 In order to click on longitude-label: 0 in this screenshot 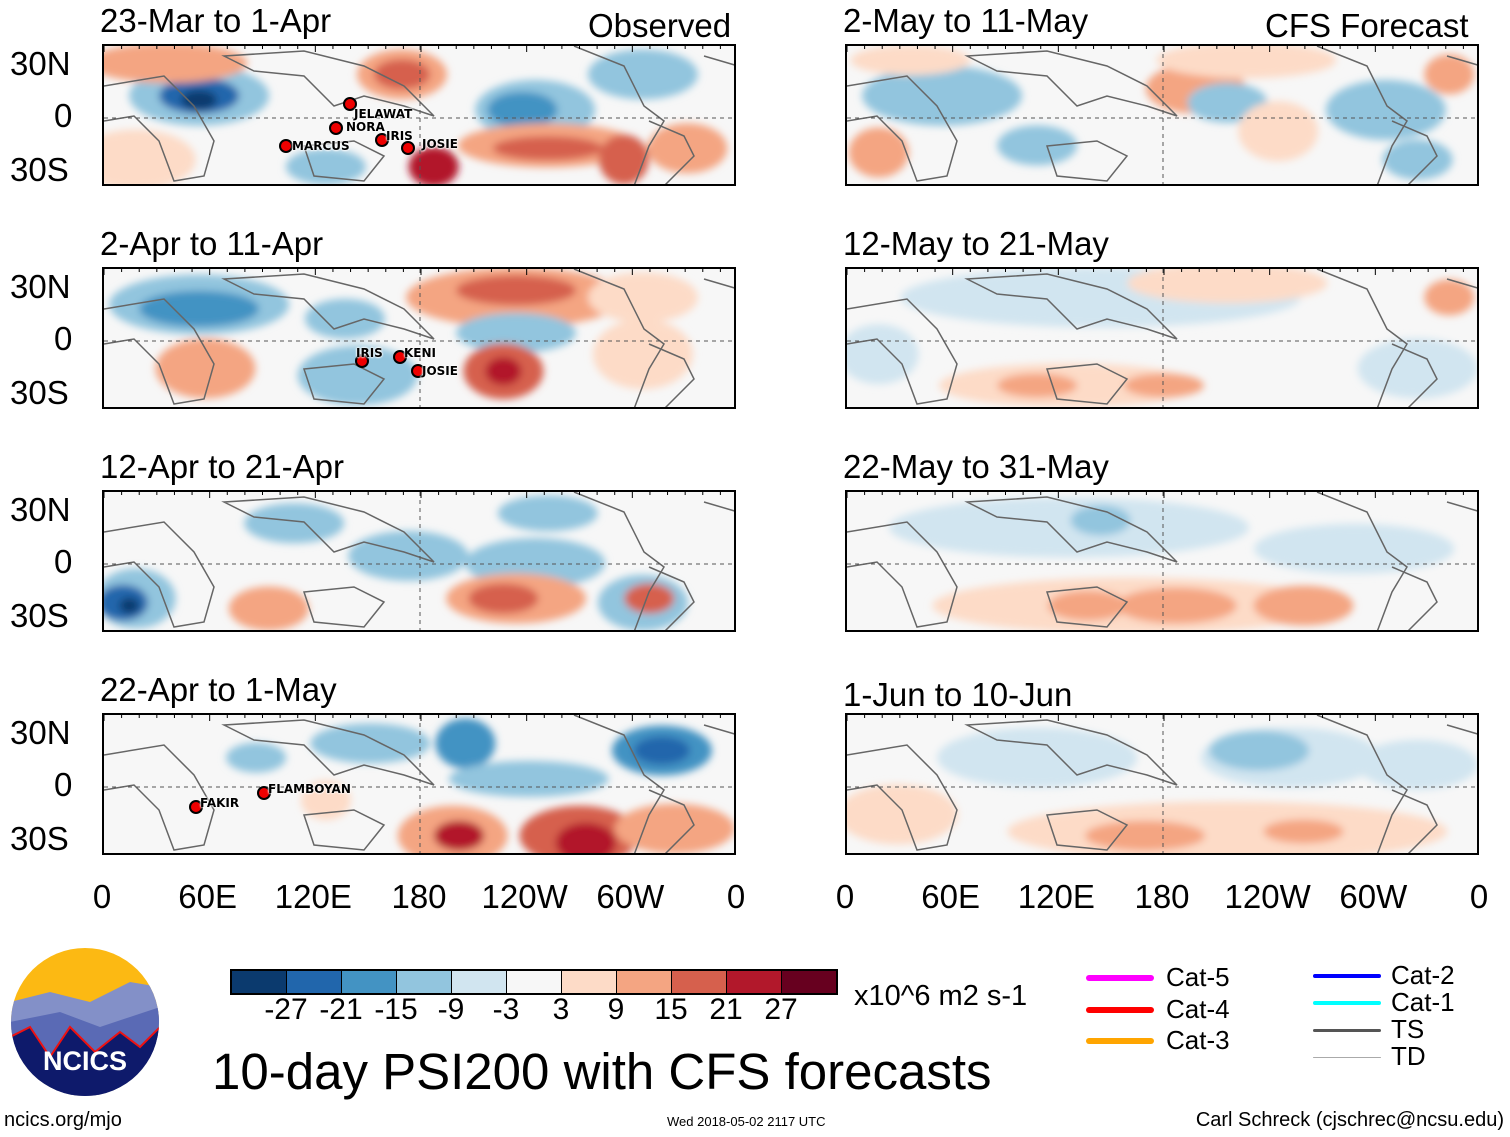, I will do `click(102, 896)`.